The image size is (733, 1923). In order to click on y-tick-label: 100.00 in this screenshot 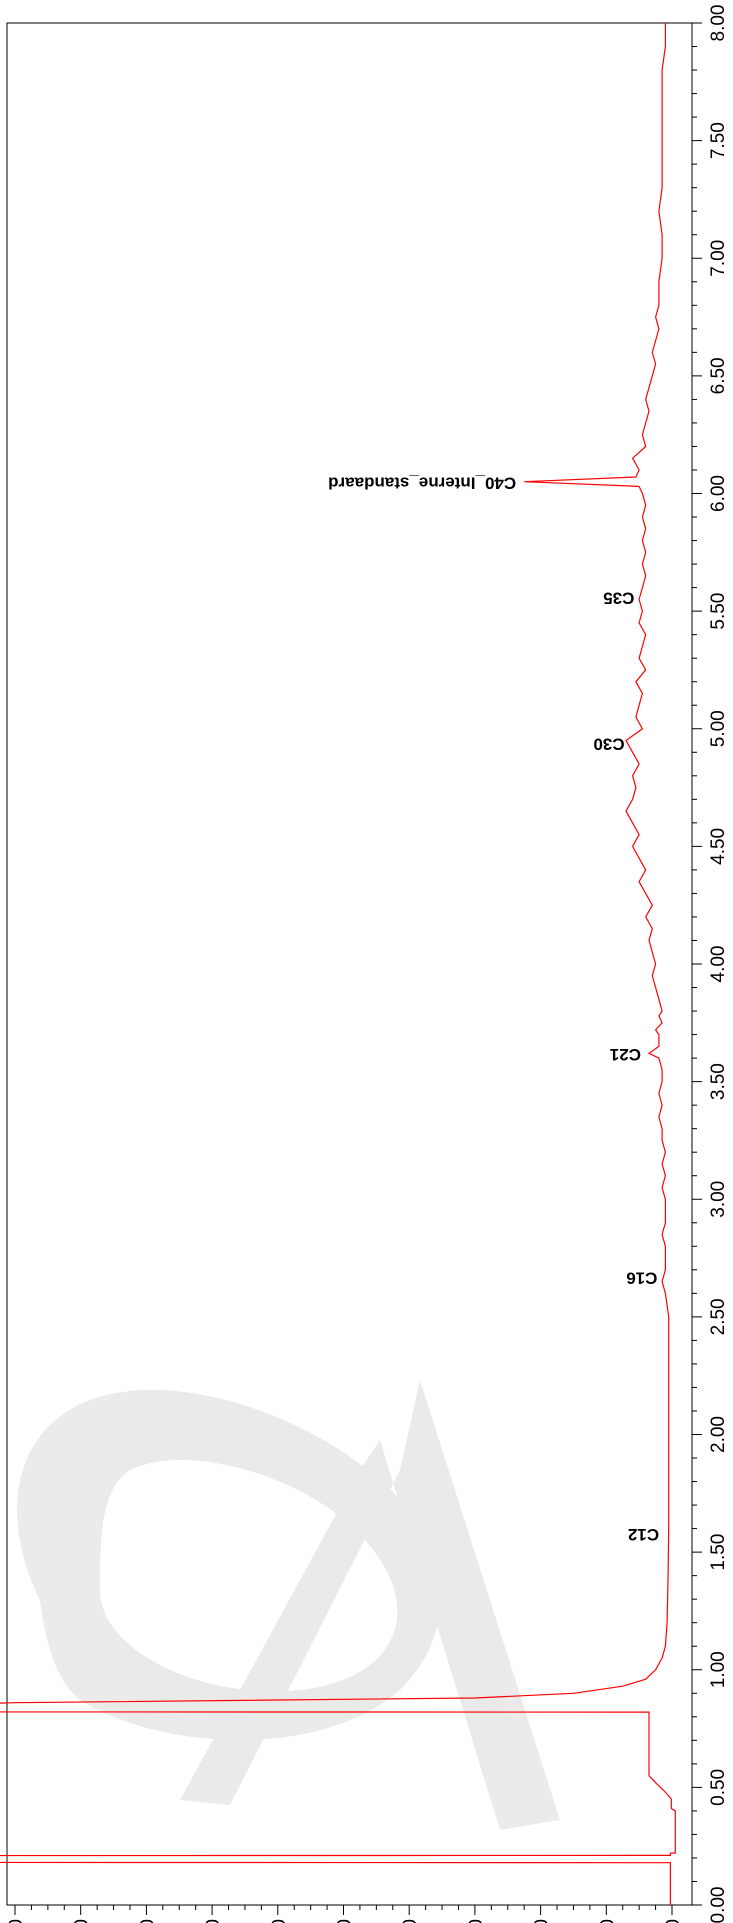, I will do `click(345, 1921)`.